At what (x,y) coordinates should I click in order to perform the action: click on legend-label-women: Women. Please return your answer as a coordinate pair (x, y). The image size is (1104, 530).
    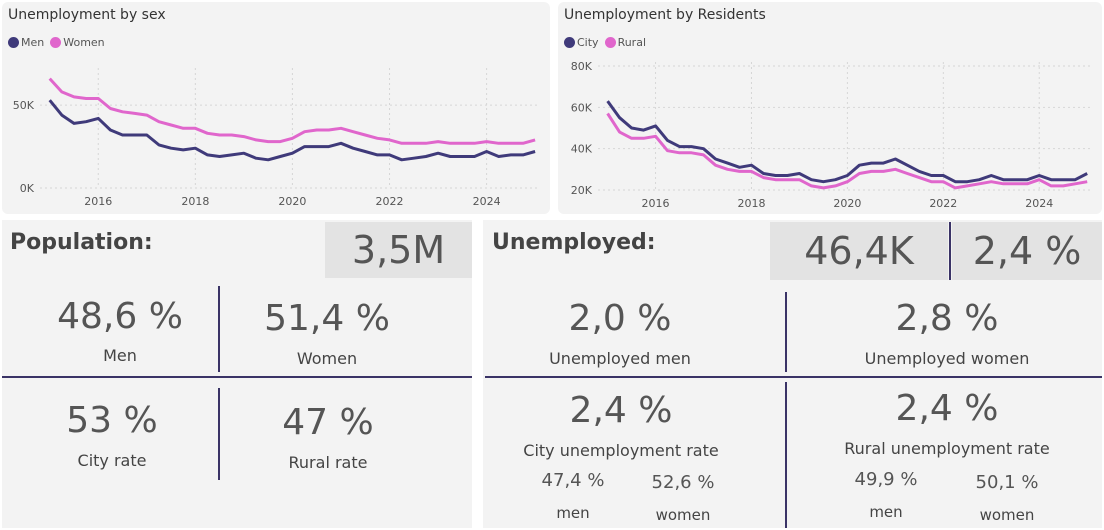
    Looking at the image, I should click on (84, 42).